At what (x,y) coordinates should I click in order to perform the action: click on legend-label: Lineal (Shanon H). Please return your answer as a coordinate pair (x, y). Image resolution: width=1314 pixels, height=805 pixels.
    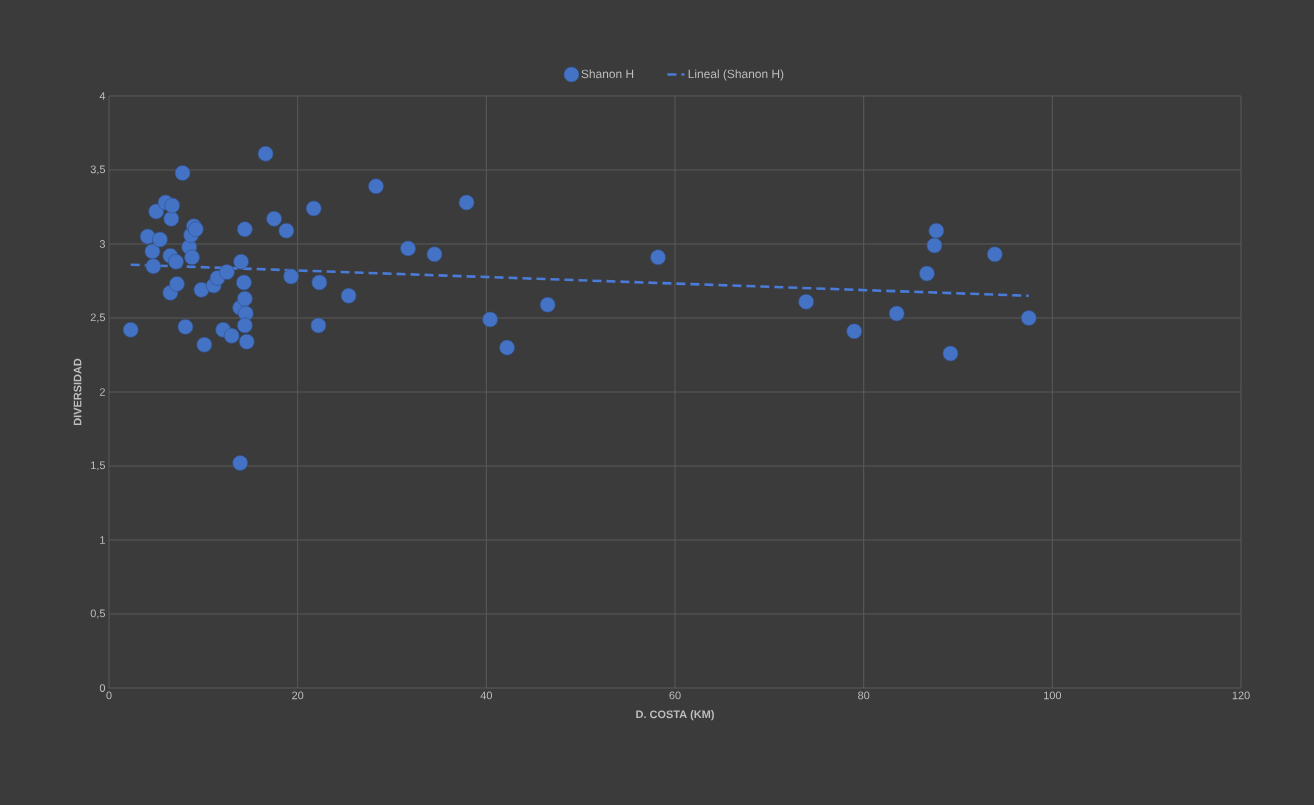
    Looking at the image, I should click on (736, 75).